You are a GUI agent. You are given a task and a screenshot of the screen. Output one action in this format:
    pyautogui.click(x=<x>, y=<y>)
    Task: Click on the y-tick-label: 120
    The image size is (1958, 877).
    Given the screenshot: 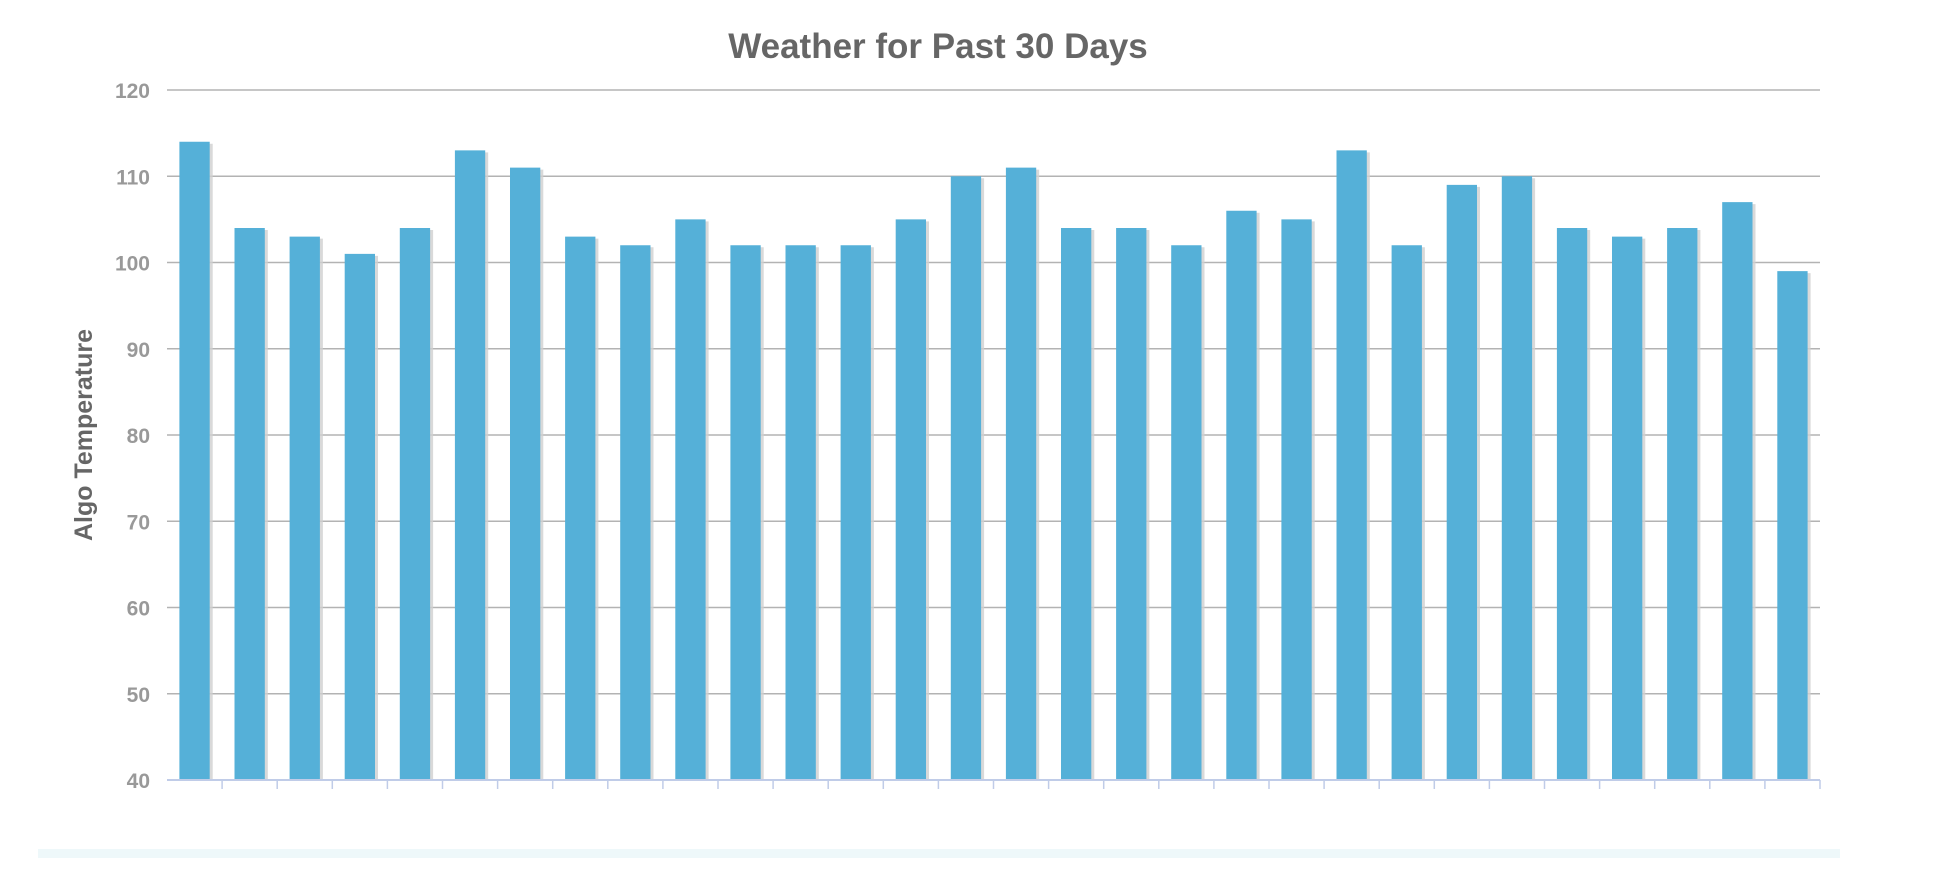 What is the action you would take?
    pyautogui.click(x=132, y=91)
    